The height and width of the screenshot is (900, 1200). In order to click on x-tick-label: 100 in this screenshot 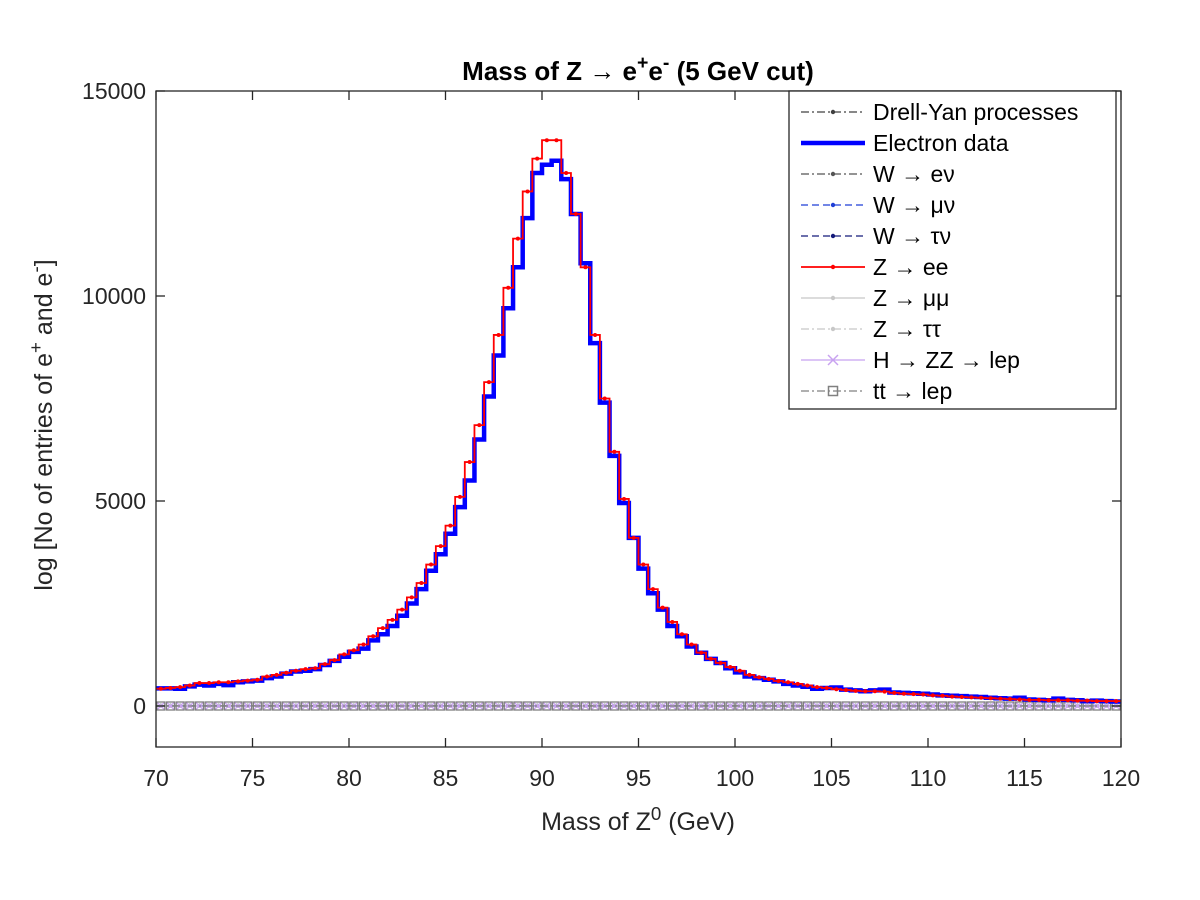, I will do `click(735, 778)`.